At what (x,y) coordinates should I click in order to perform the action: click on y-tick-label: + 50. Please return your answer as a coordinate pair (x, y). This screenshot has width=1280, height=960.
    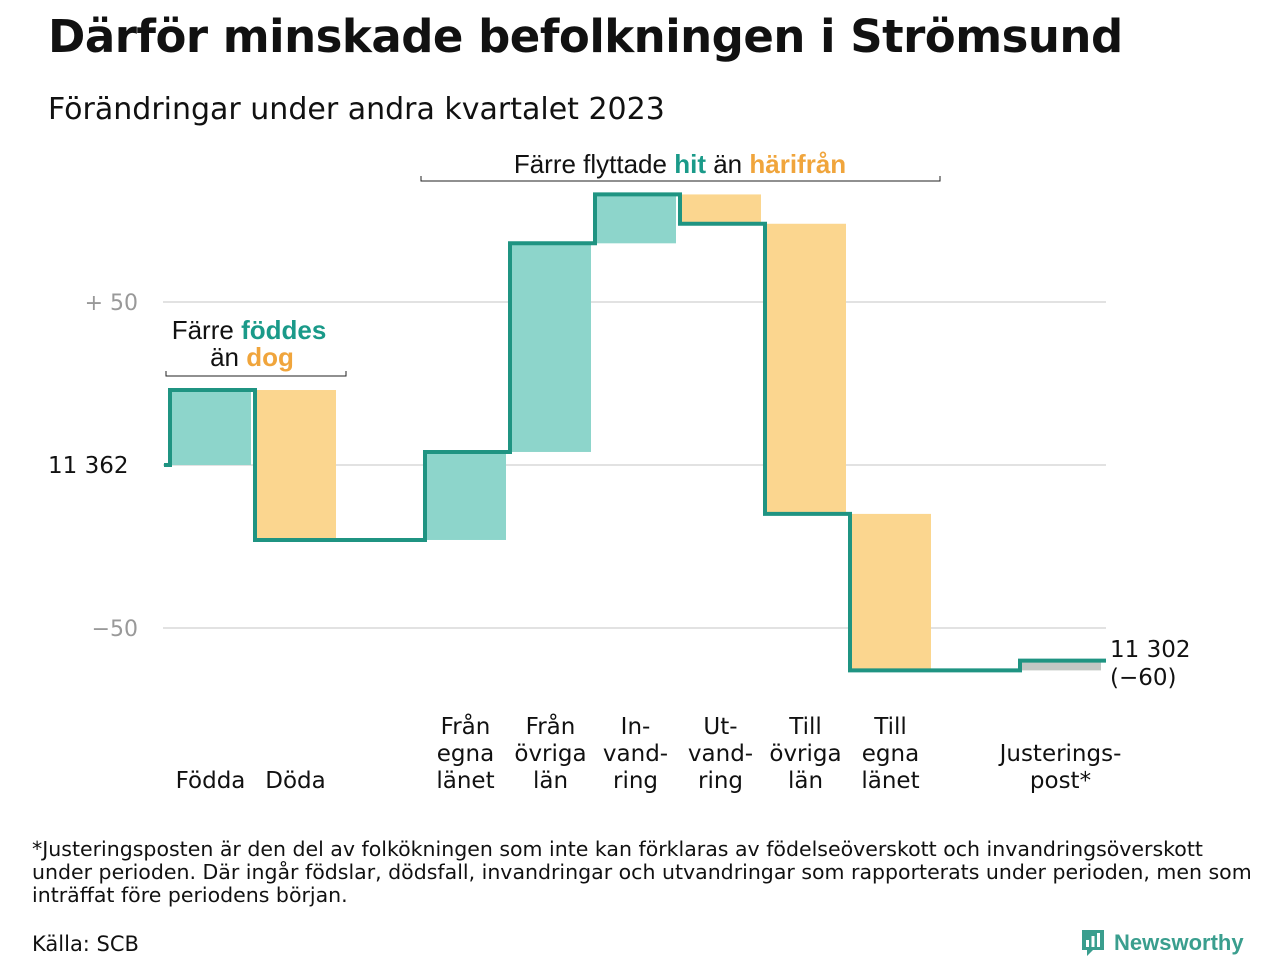
    Looking at the image, I should click on (111, 303).